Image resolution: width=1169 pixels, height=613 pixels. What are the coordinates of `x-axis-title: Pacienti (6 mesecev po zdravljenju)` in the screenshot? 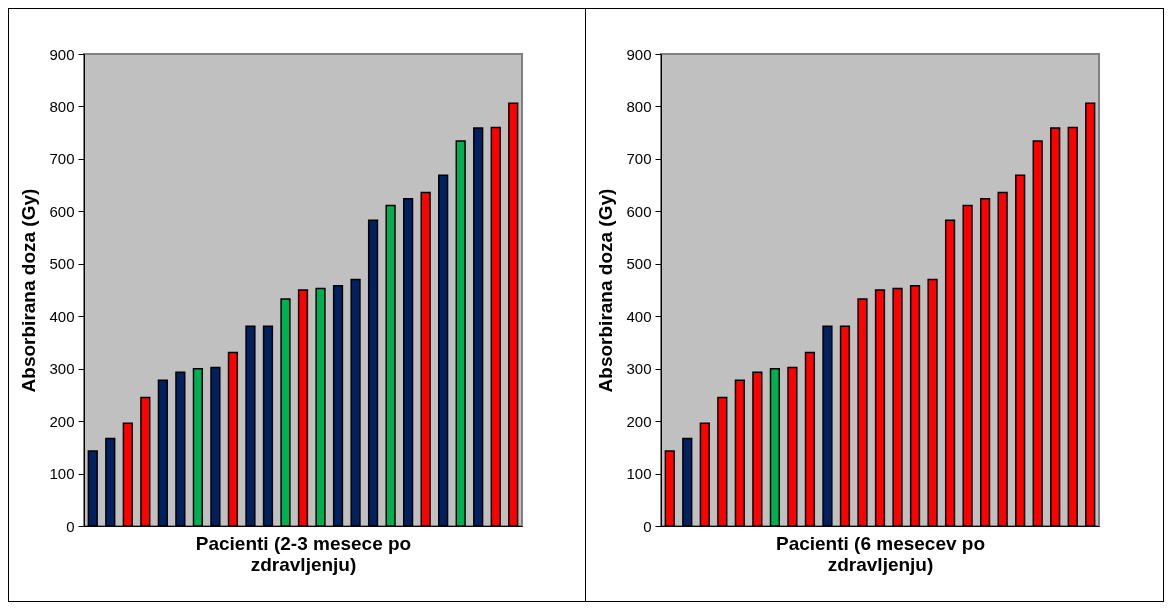 It's located at (880, 553).